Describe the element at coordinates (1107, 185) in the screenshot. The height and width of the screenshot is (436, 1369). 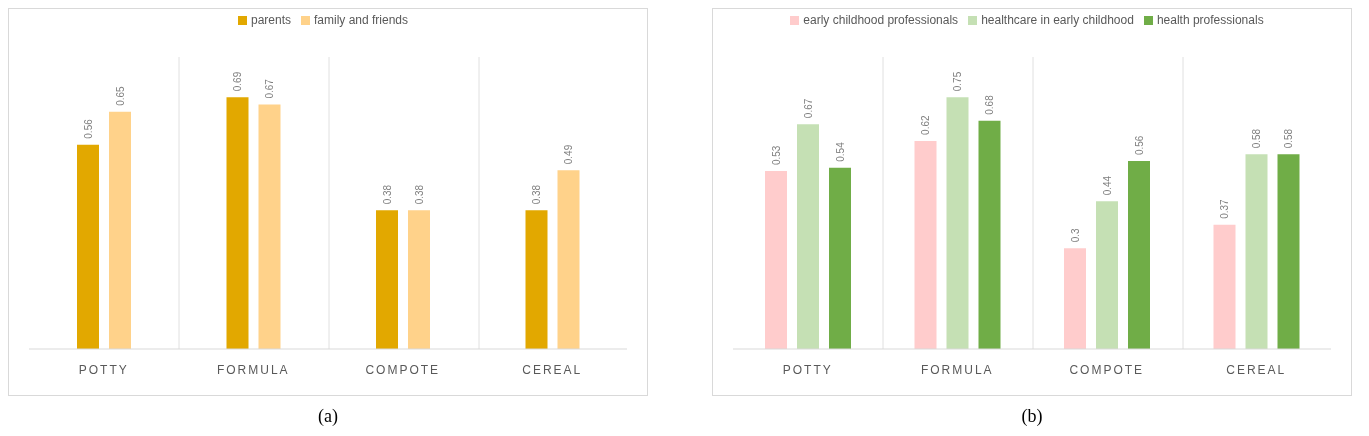
I see `data-label: 0.44` at that location.